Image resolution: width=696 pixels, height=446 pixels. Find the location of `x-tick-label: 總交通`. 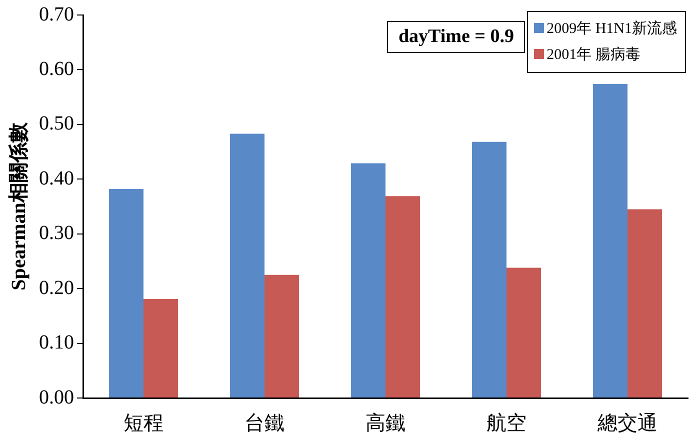

x-tick-label: 總交通 is located at coordinates (627, 423).